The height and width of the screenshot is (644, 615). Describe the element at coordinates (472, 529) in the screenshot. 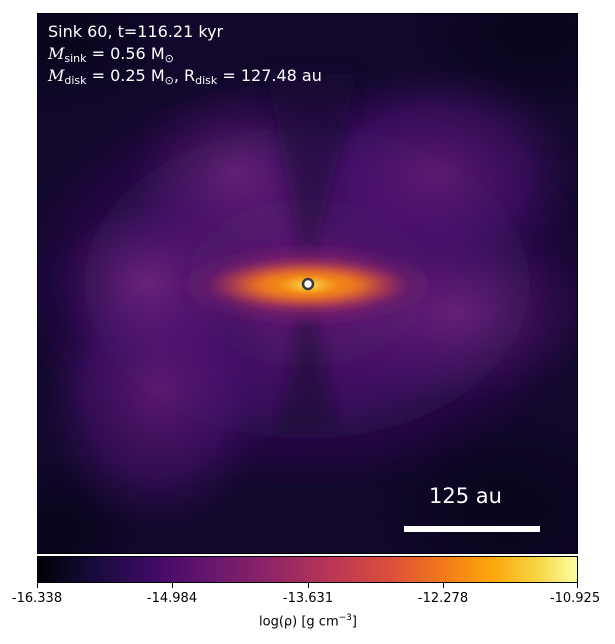

I see `scale-bar` at that location.